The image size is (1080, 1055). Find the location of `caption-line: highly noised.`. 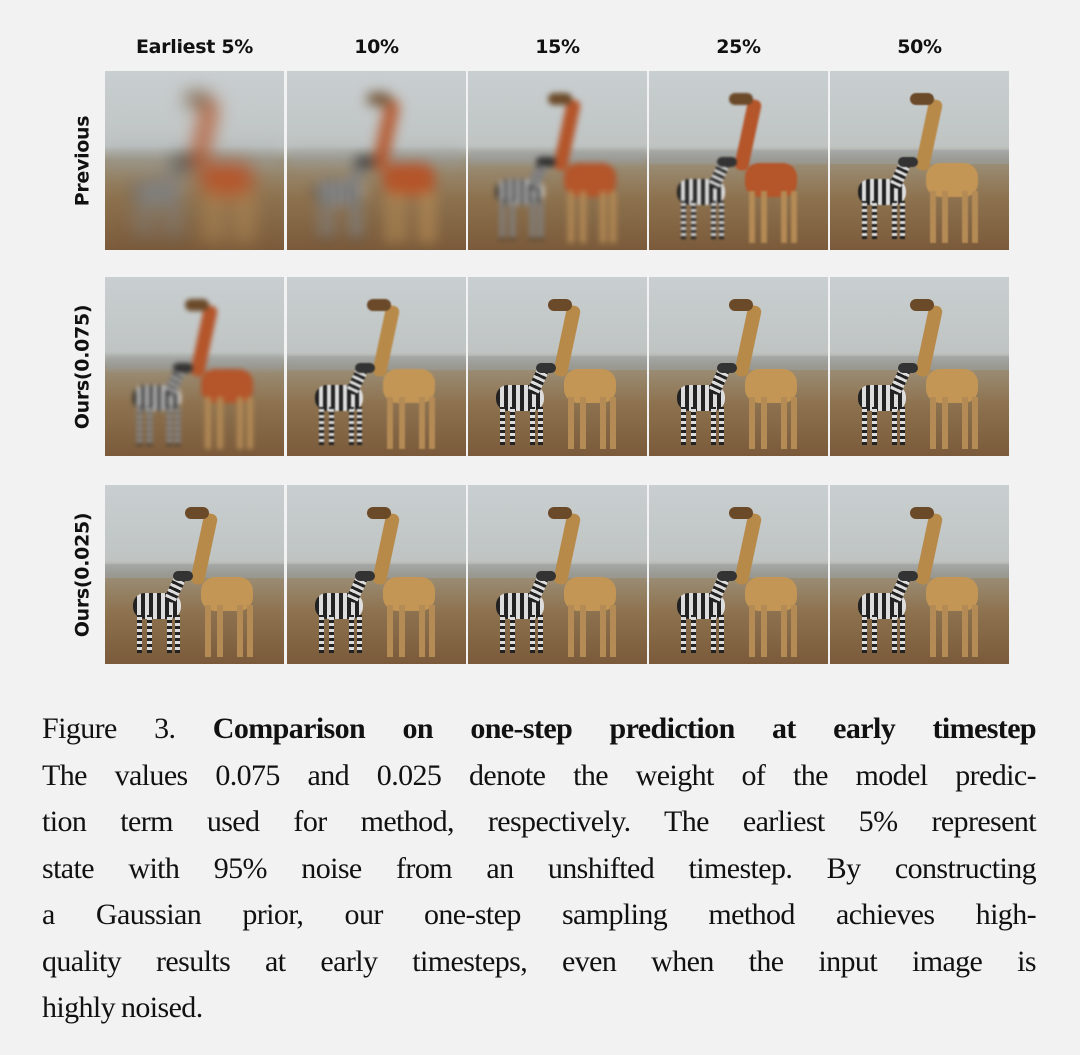

caption-line: highly noised. is located at coordinates (122, 1007).